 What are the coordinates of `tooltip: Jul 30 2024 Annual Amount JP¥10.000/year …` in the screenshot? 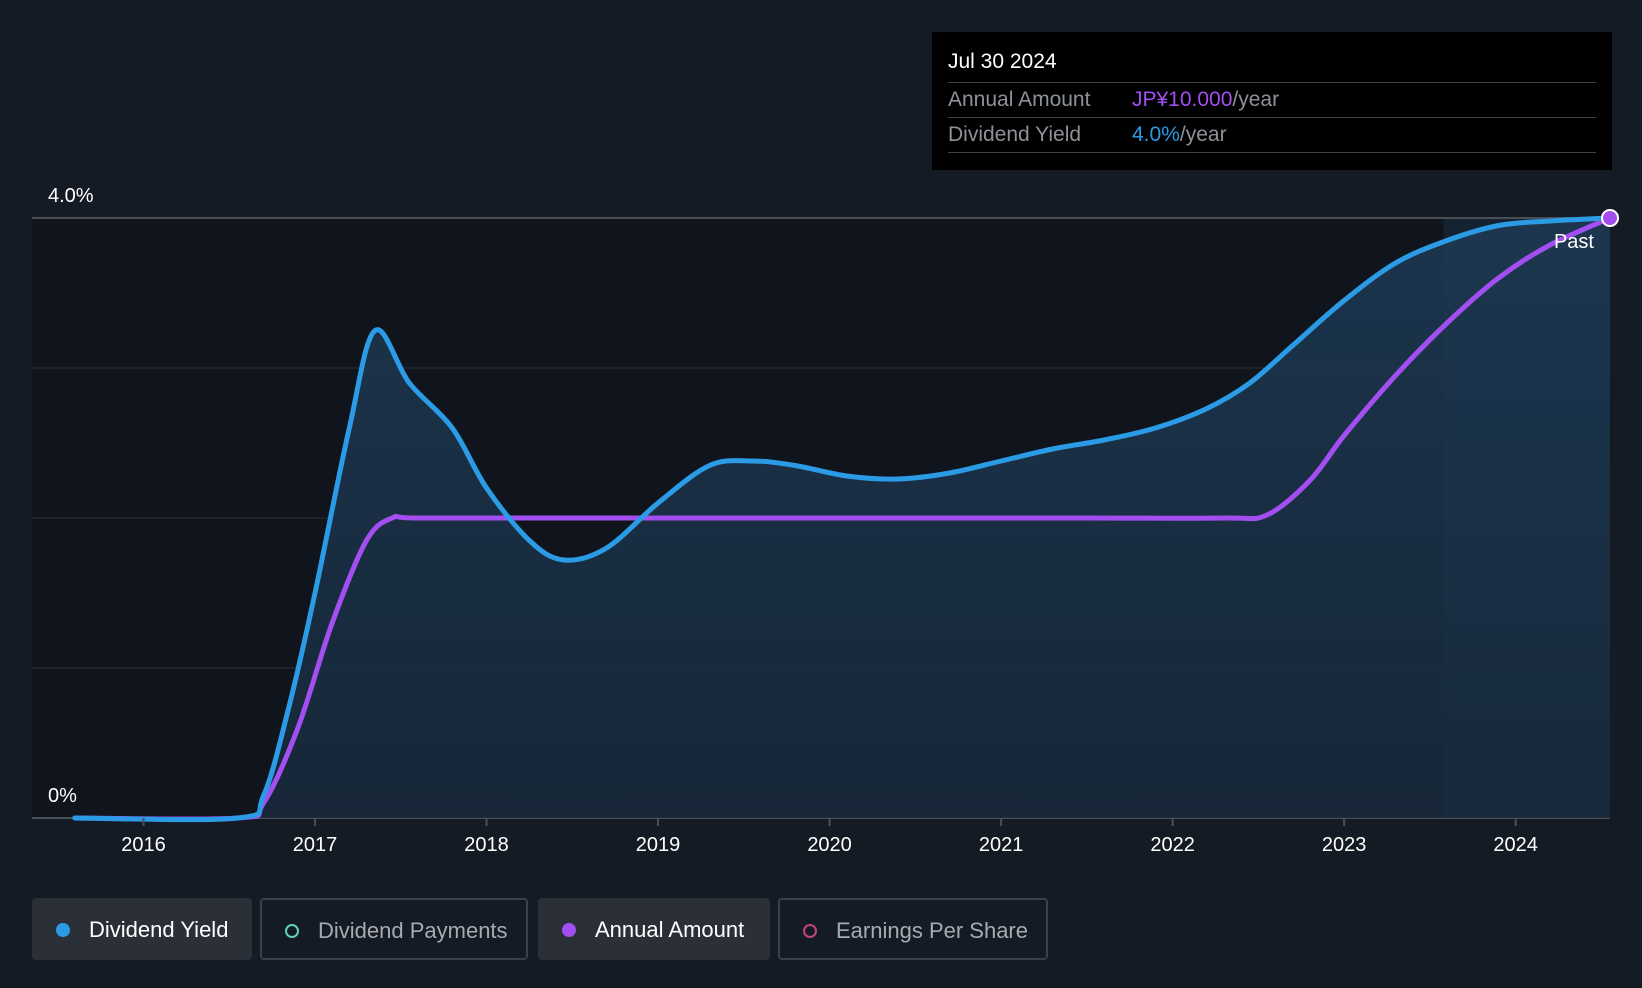 It's located at (1272, 101).